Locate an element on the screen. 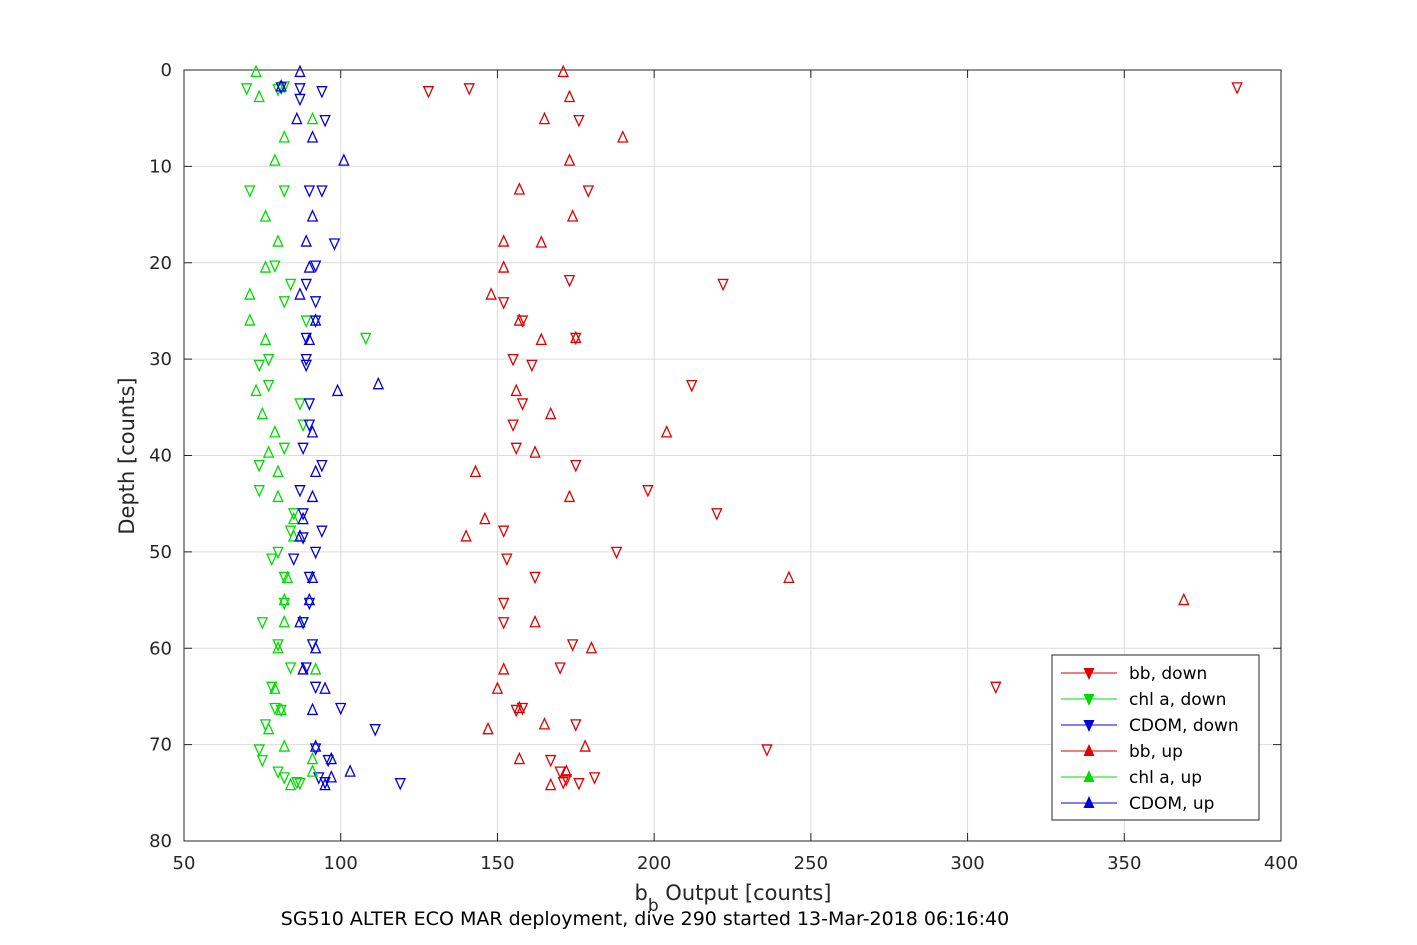  legend-label: bb, up is located at coordinates (1156, 752).